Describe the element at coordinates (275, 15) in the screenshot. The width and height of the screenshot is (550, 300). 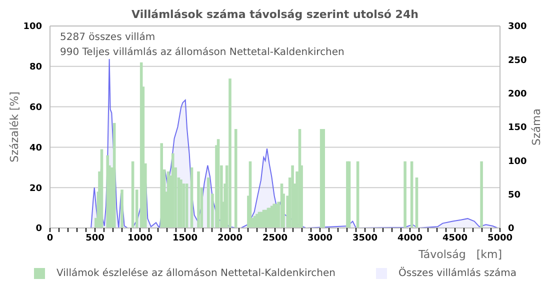
I see `chart-title: Villámlások száma távolság szerint utolsó 24h` at that location.